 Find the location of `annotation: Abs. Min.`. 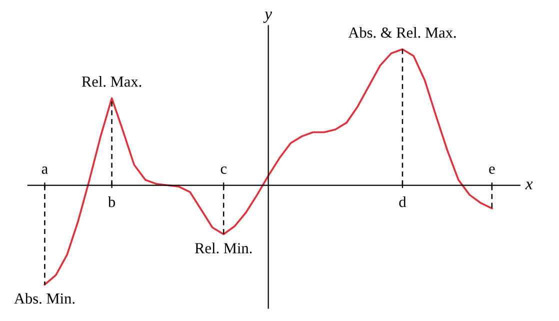

annotation: Abs. Min. is located at coordinates (44, 298).